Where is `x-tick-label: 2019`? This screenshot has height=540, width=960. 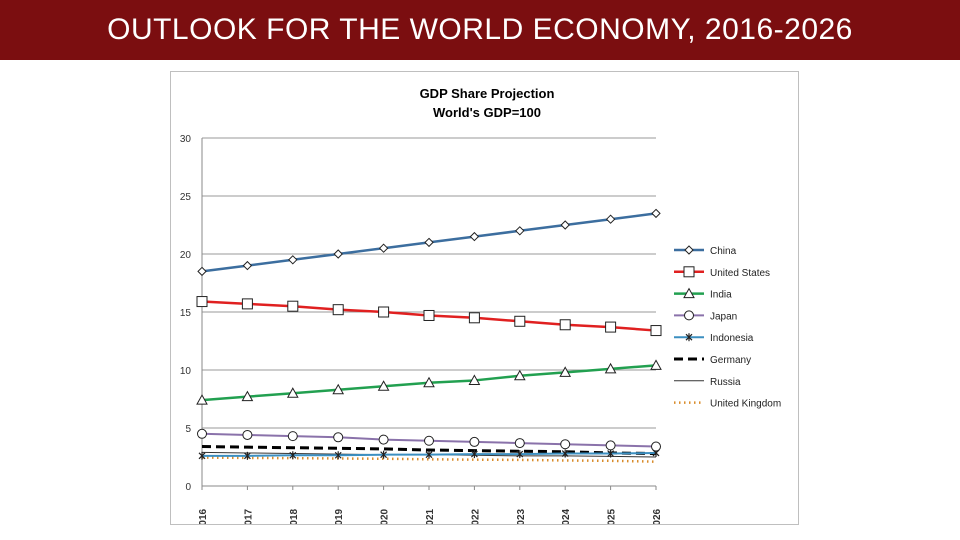
x-tick-label: 2019 is located at coordinates (339, 516).